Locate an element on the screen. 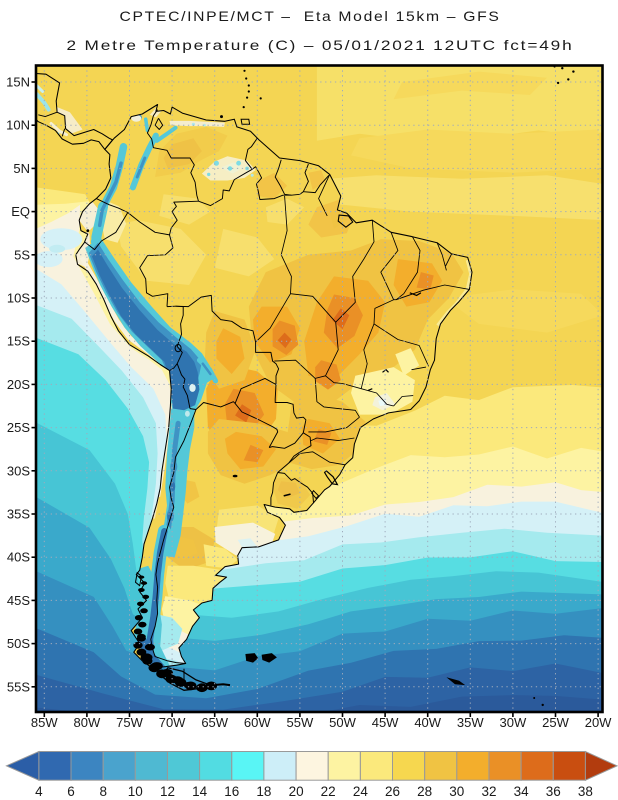 The width and height of the screenshot is (618, 800). svg-text: 20S is located at coordinates (18, 384).